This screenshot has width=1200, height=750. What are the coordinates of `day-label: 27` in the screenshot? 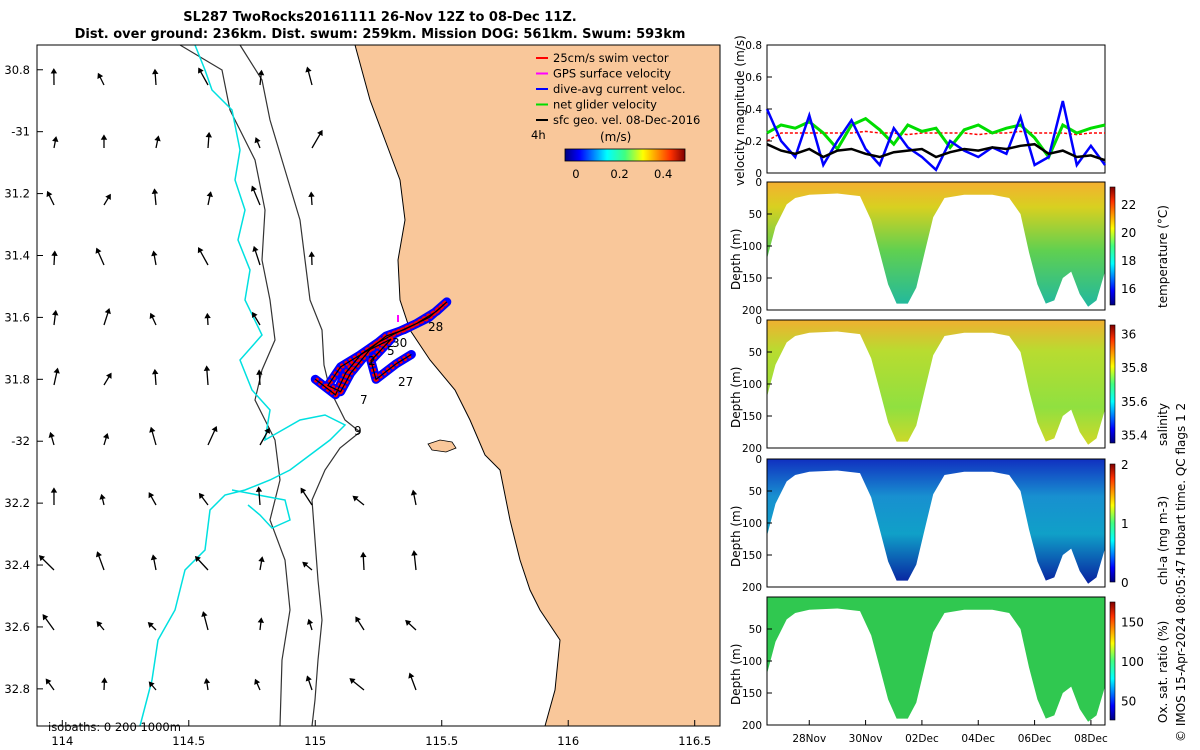 It's located at (405, 382).